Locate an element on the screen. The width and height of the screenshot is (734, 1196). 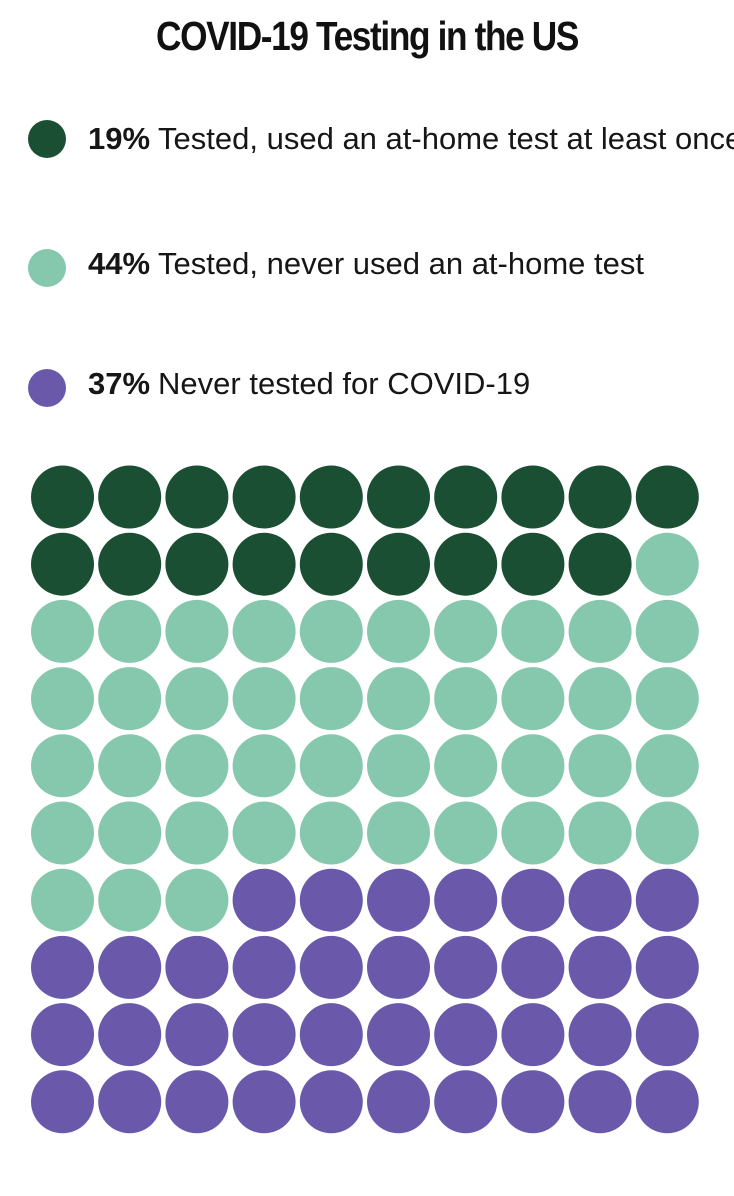
legend-percent-tested-no-home: 44% is located at coordinates (119, 263).